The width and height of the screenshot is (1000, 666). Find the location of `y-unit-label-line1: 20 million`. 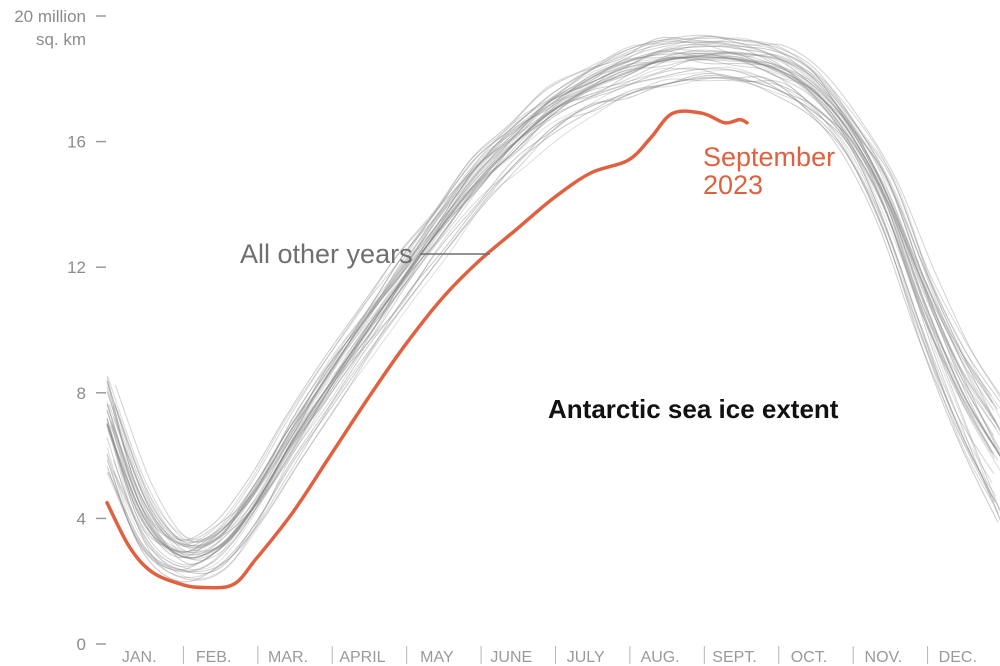

y-unit-label-line1: 20 million is located at coordinates (50, 16).